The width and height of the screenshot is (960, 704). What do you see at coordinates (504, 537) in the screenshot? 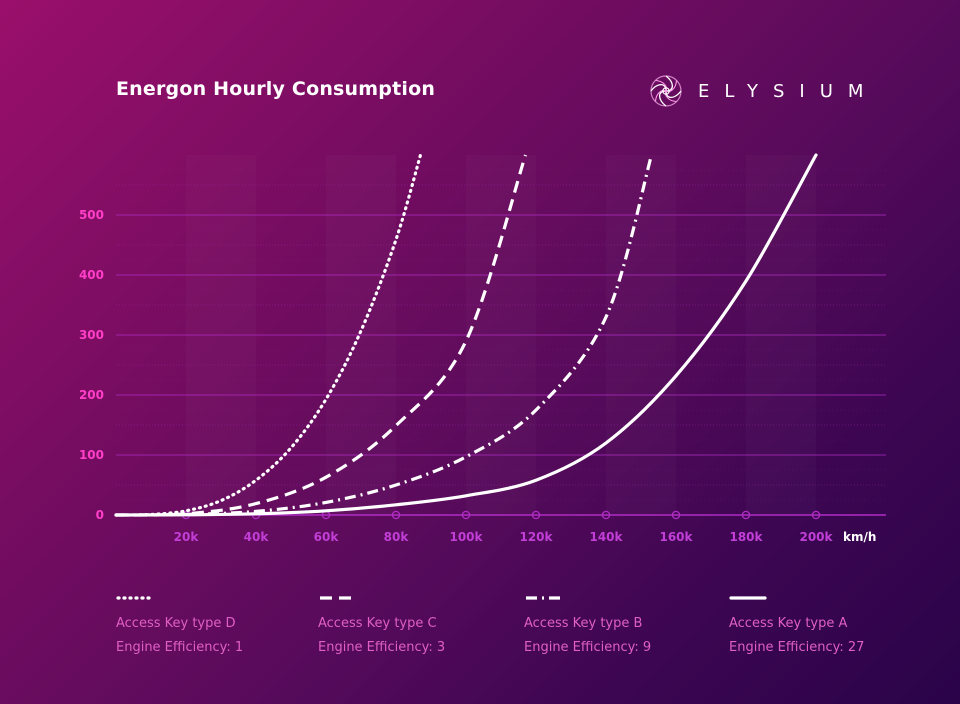
I see `x-tick-labels: 20k 40k 60k 80k 100k 120k 140k 160k 180k 200k` at bounding box center [504, 537].